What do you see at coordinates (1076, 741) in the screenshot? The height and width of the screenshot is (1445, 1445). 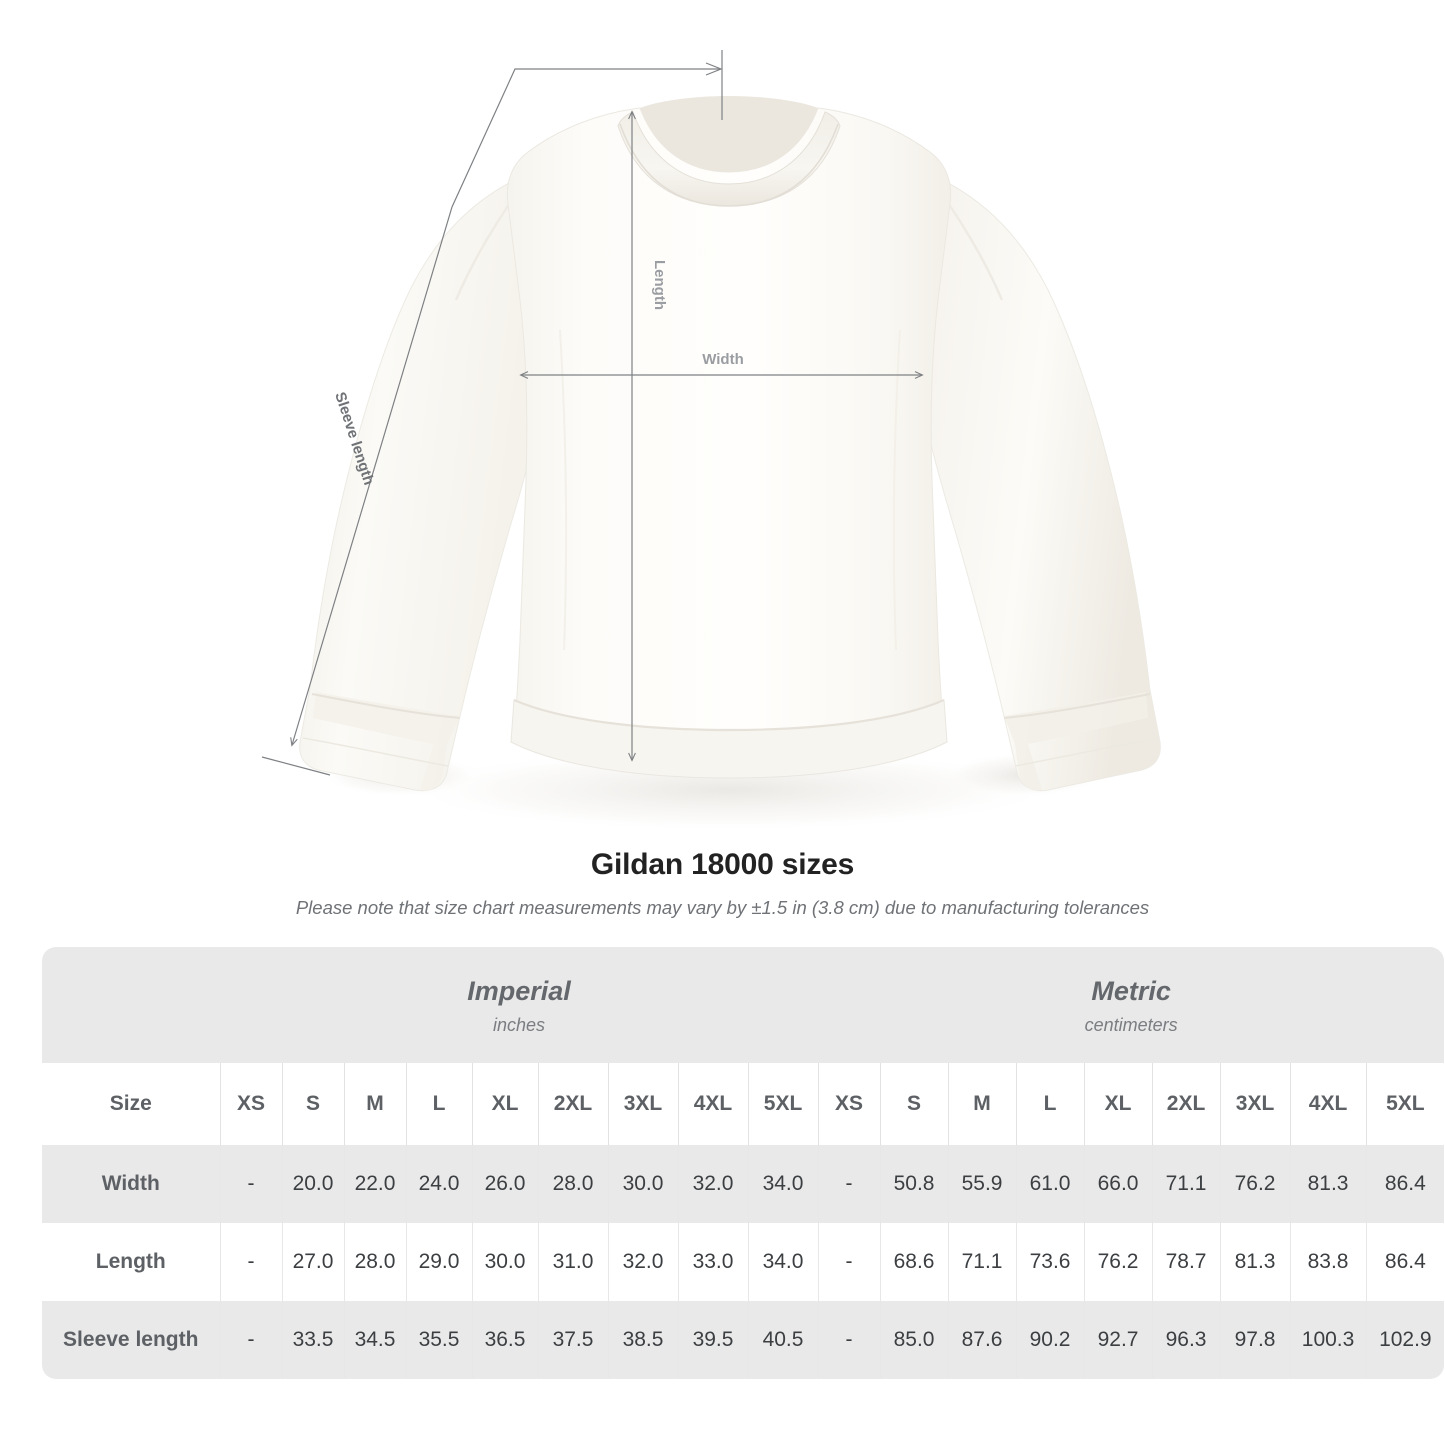 I see `right-cuff` at bounding box center [1076, 741].